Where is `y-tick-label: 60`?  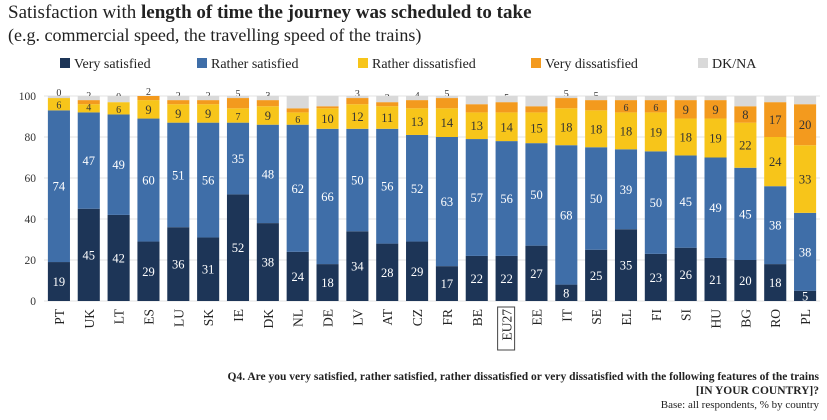 y-tick-label: 60 is located at coordinates (31, 179).